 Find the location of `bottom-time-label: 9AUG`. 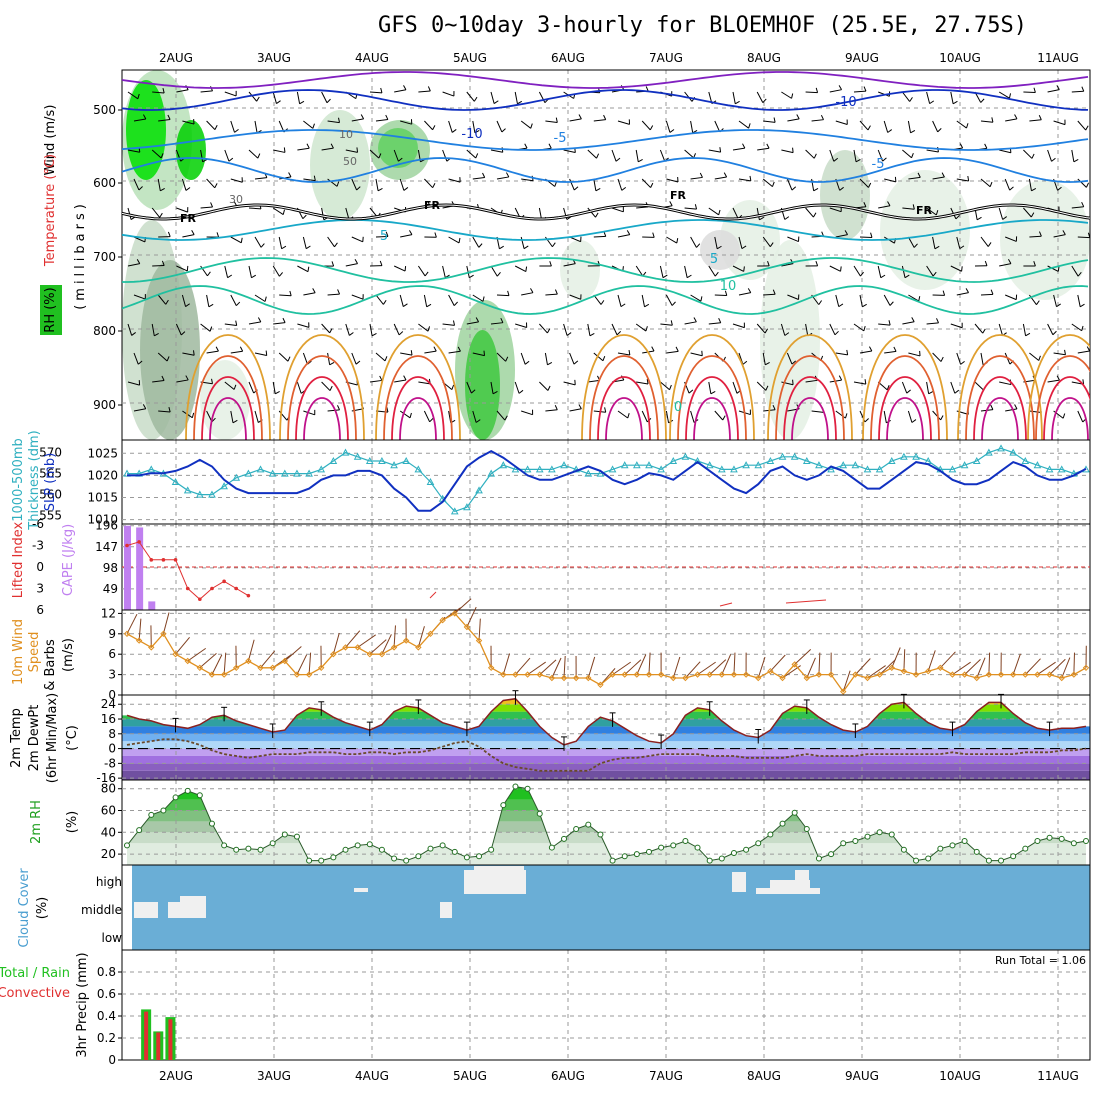

bottom-time-label: 9AUG is located at coordinates (862, 1076).